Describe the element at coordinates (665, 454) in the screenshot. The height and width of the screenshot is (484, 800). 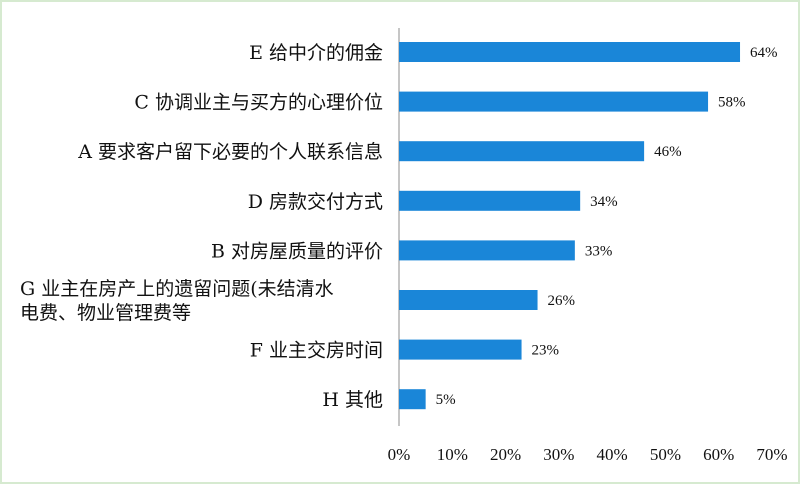
I see `x-tick-label: 50%` at that location.